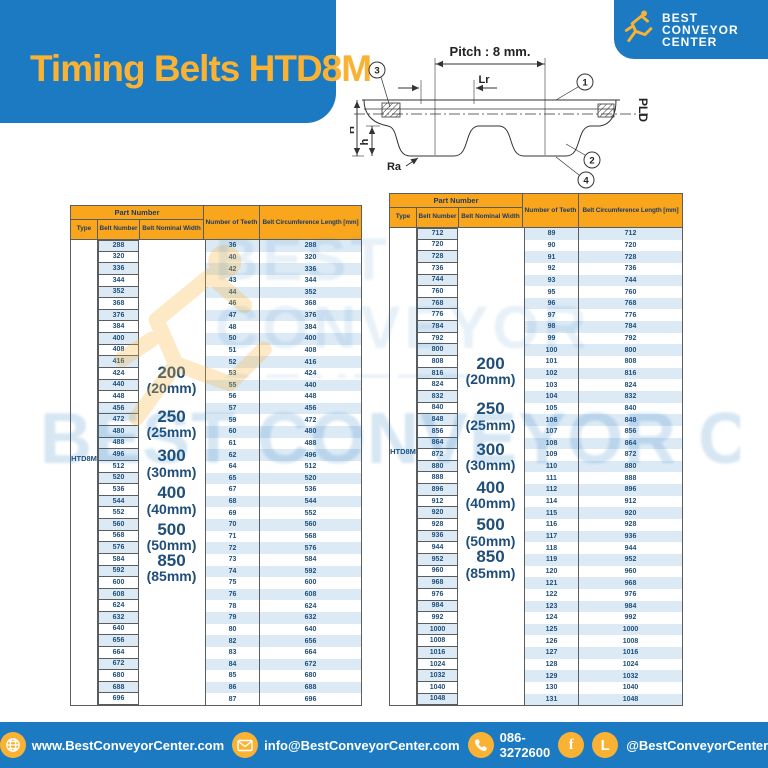  What do you see at coordinates (549, 396) in the screenshot?
I see `table-row: 832 104 832` at bounding box center [549, 396].